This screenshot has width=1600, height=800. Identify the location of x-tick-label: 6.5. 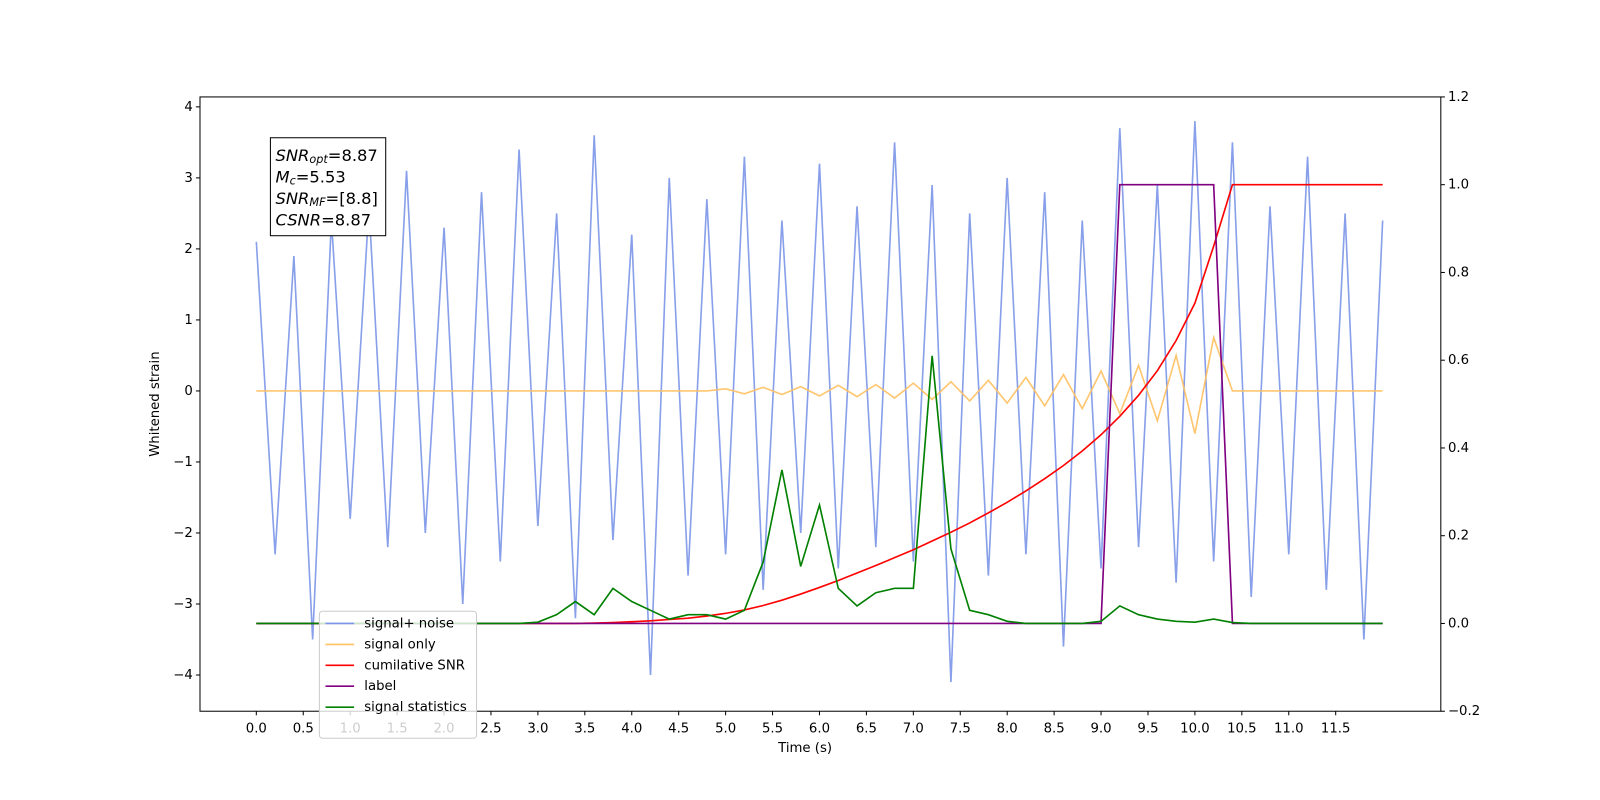
(866, 729).